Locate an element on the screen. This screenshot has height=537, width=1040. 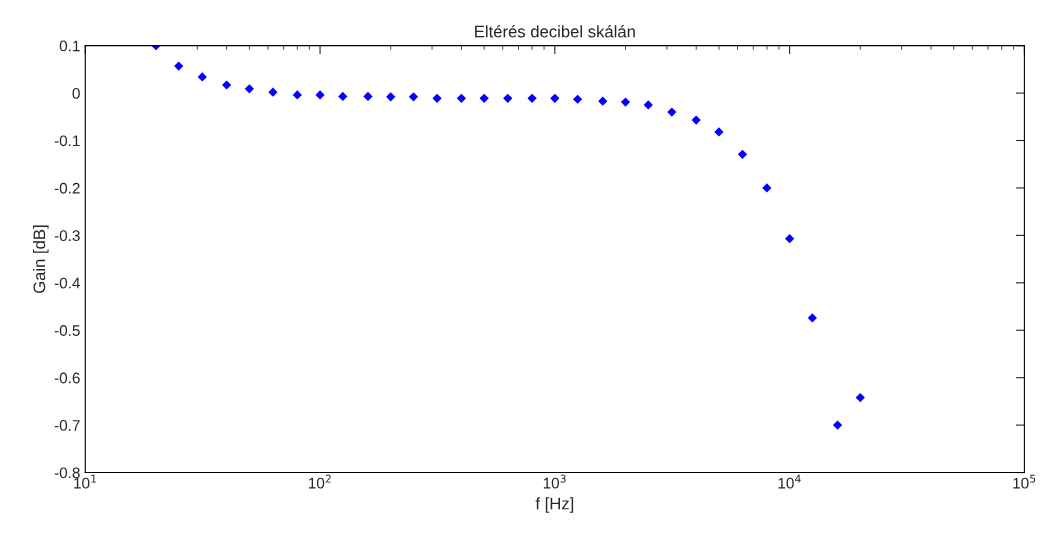
y-tick-label: 0 is located at coordinates (76, 93).